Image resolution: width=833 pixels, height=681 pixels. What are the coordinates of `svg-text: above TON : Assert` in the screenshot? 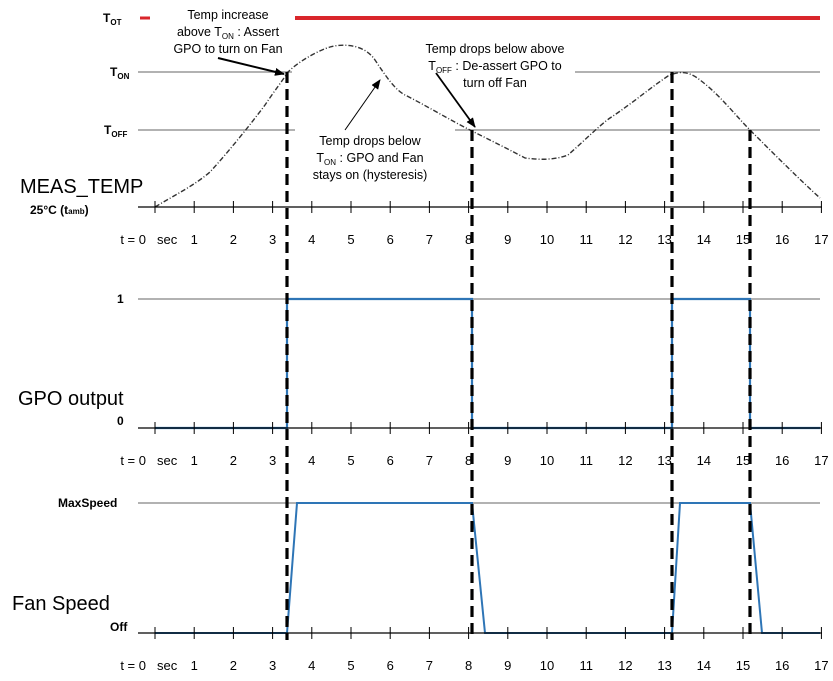 It's located at (228, 33).